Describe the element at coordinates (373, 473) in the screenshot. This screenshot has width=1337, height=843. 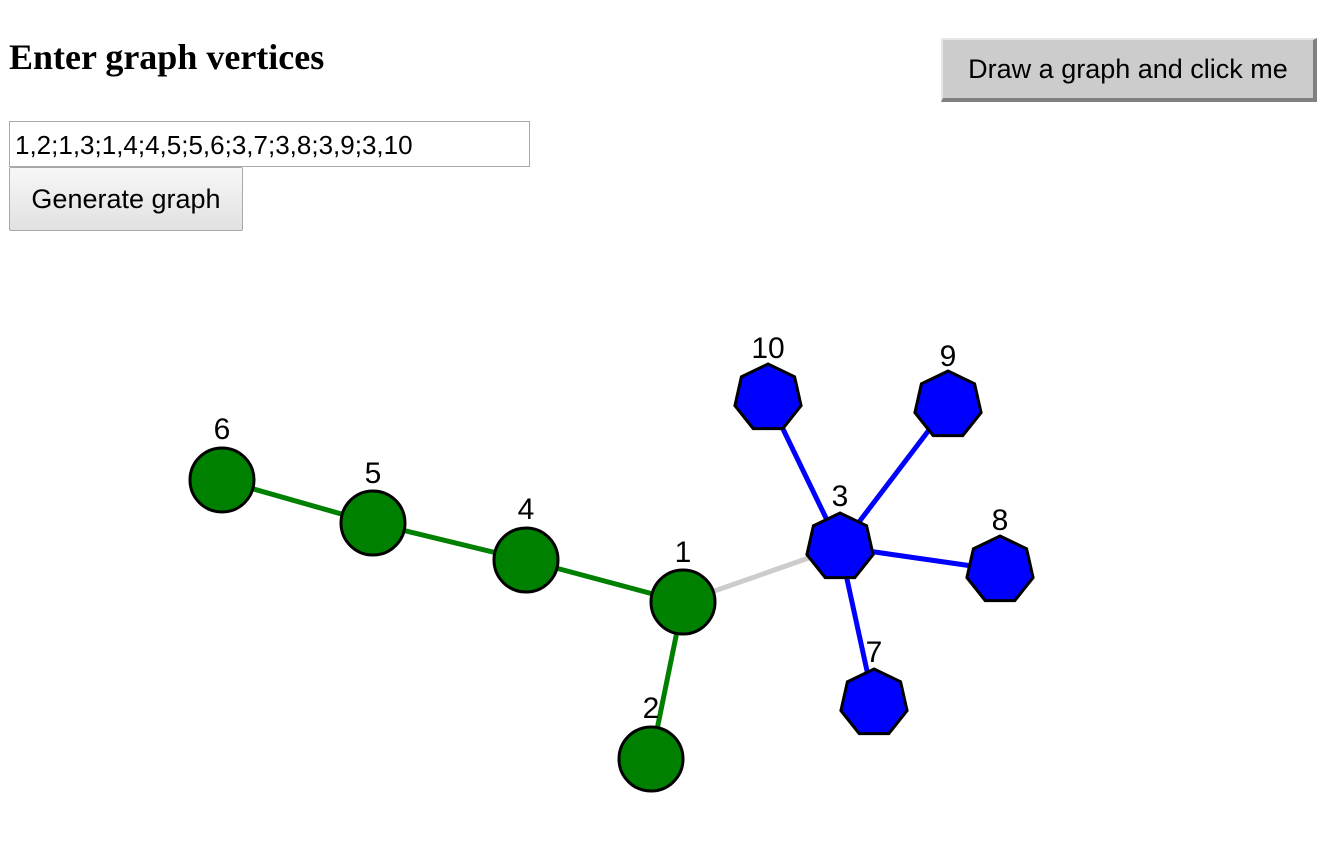
I see `vertex-label-5: 5` at that location.